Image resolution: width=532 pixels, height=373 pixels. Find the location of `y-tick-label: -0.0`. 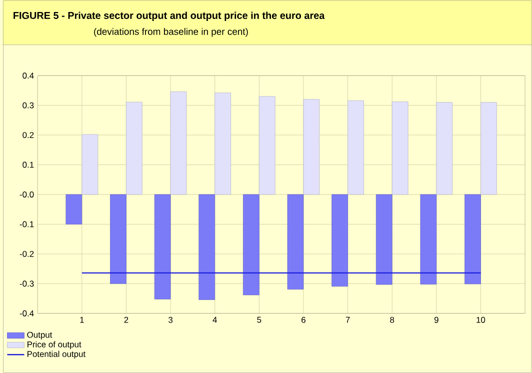

y-tick-label: -0.0 is located at coordinates (27, 194).